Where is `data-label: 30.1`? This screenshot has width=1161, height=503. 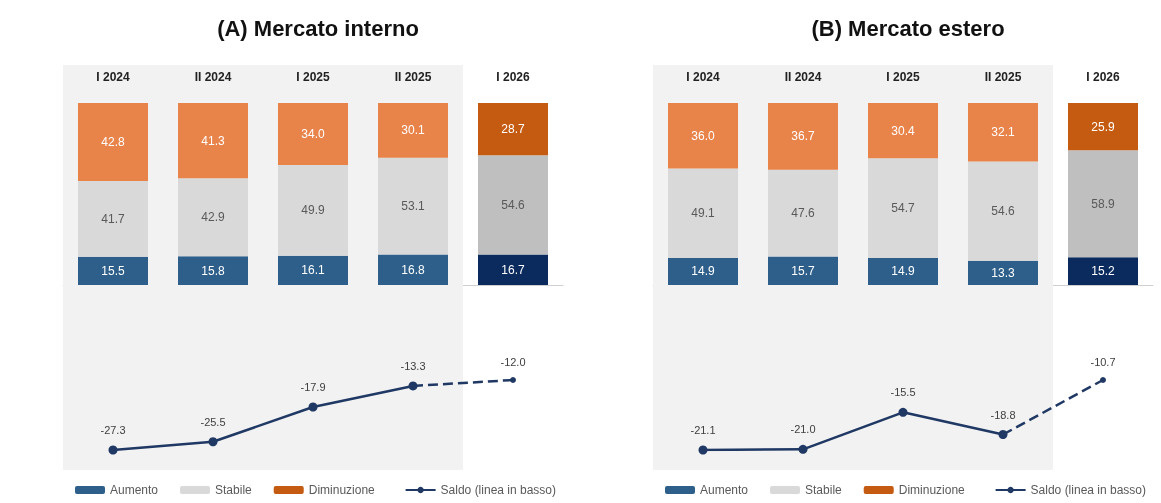 data-label: 30.1 is located at coordinates (413, 130).